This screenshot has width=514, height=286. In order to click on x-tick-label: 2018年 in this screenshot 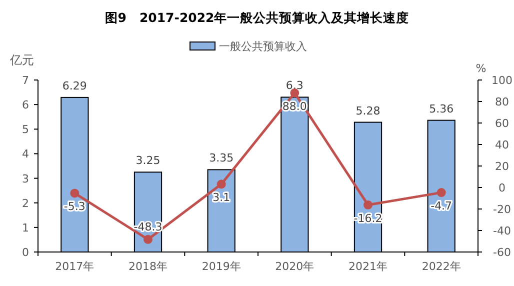, I will do `click(148, 266)`.